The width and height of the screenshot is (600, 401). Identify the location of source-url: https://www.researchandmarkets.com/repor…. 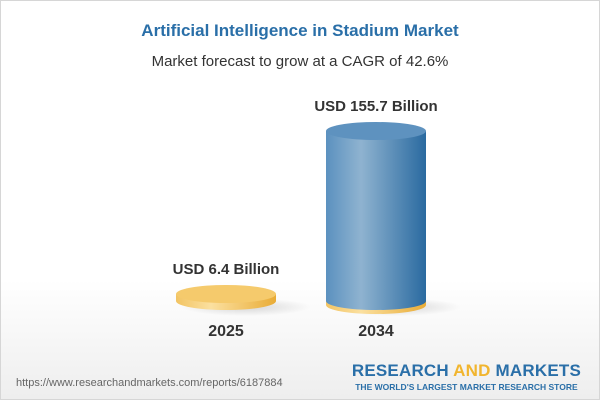
(149, 383).